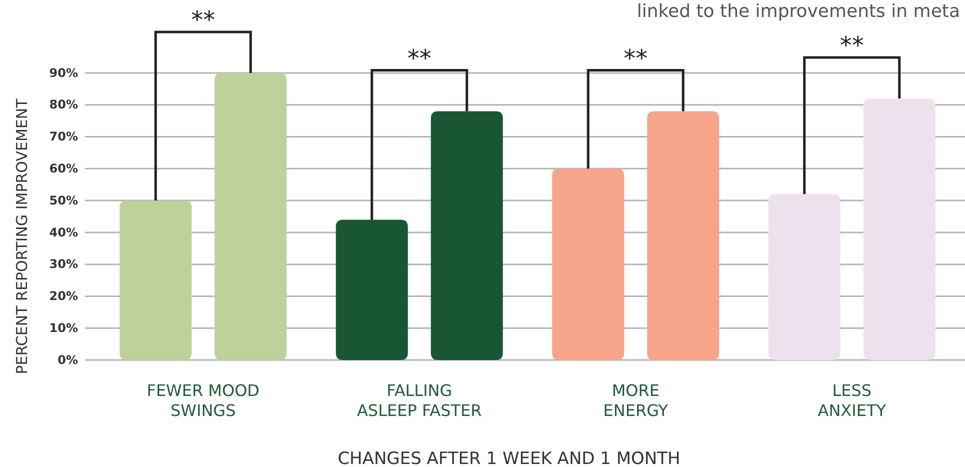  What do you see at coordinates (63, 73) in the screenshot?
I see `y-tick-label: 90%` at bounding box center [63, 73].